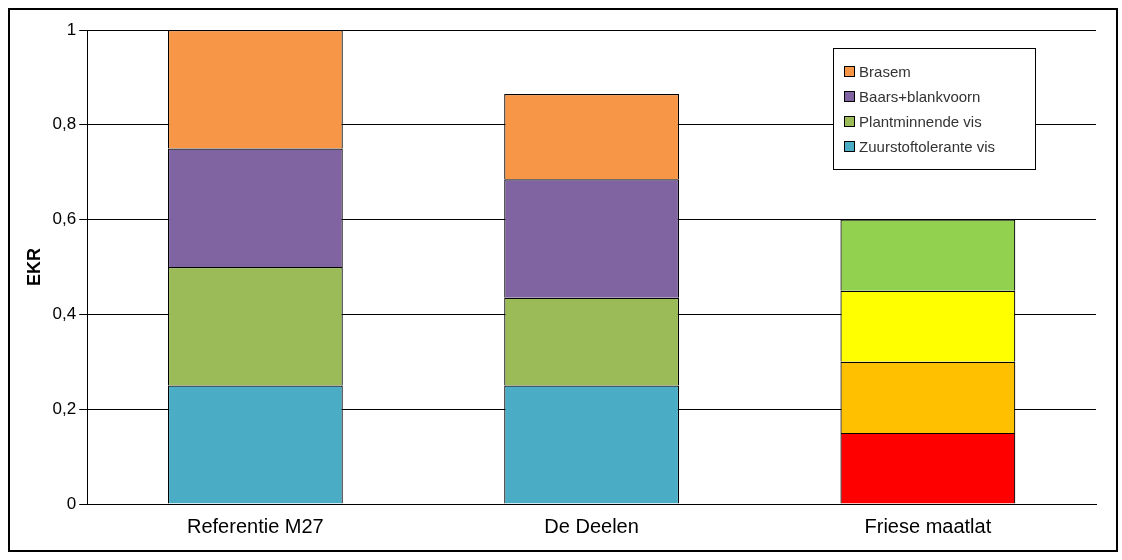  Describe the element at coordinates (920, 96) in the screenshot. I see `legend-label: Baars+blankvoorn` at that location.